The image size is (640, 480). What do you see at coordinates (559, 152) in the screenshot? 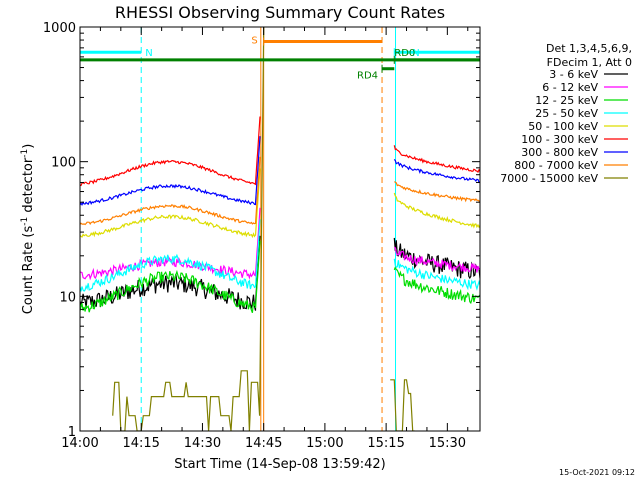
I see `legend-entry-6: 300 - 800 keV` at bounding box center [559, 152].